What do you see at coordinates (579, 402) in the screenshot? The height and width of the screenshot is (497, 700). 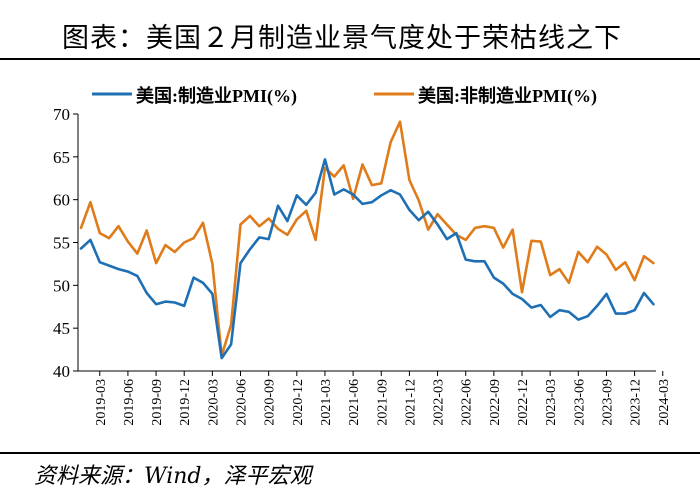 I see `x-tick-label: 2023-06` at bounding box center [579, 402].